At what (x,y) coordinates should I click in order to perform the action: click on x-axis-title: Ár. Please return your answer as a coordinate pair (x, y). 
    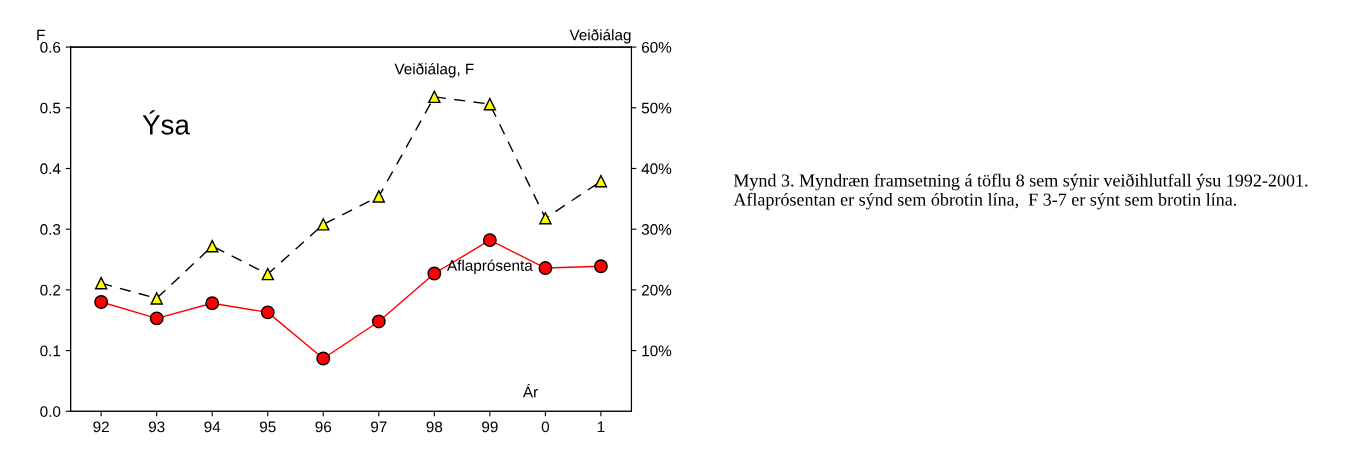
    Looking at the image, I should click on (530, 390).